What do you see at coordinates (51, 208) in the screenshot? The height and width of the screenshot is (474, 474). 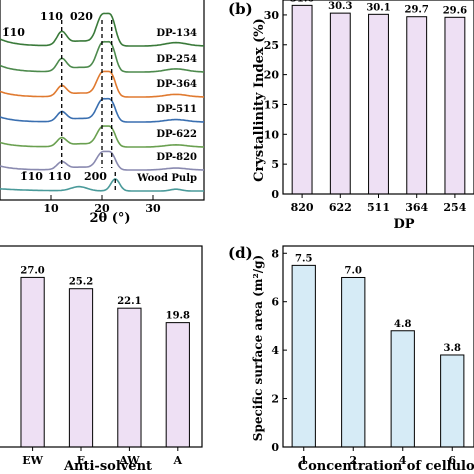 I see `panel-a-x-tick: 10` at bounding box center [51, 208].